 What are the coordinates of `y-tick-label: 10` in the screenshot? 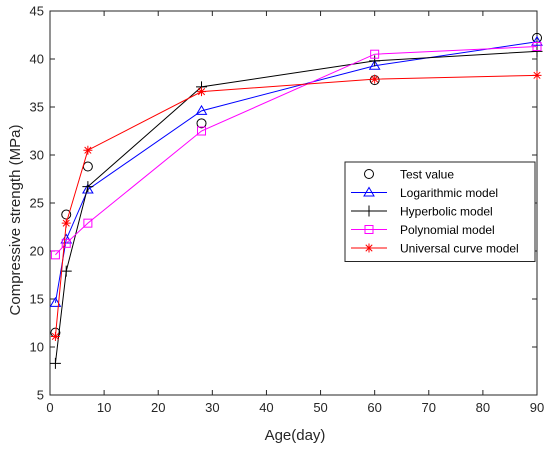 It's located at (37, 347).